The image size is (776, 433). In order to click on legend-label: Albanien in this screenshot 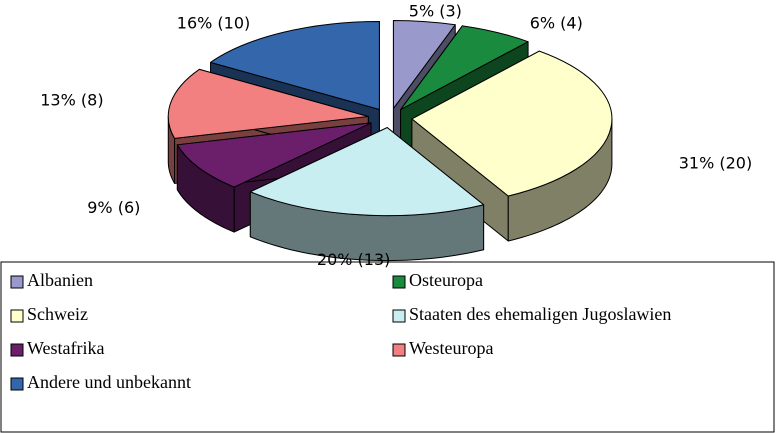, I will do `click(60, 280)`.